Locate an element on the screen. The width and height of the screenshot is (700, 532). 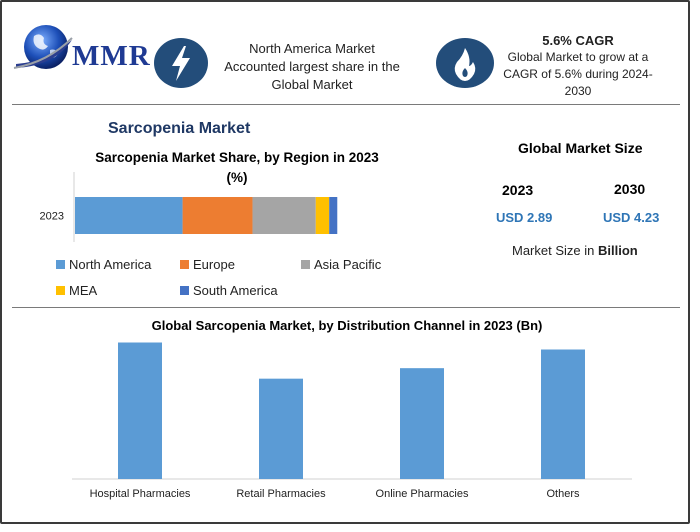
market-size-title: Global Market Size is located at coordinates (580, 148).